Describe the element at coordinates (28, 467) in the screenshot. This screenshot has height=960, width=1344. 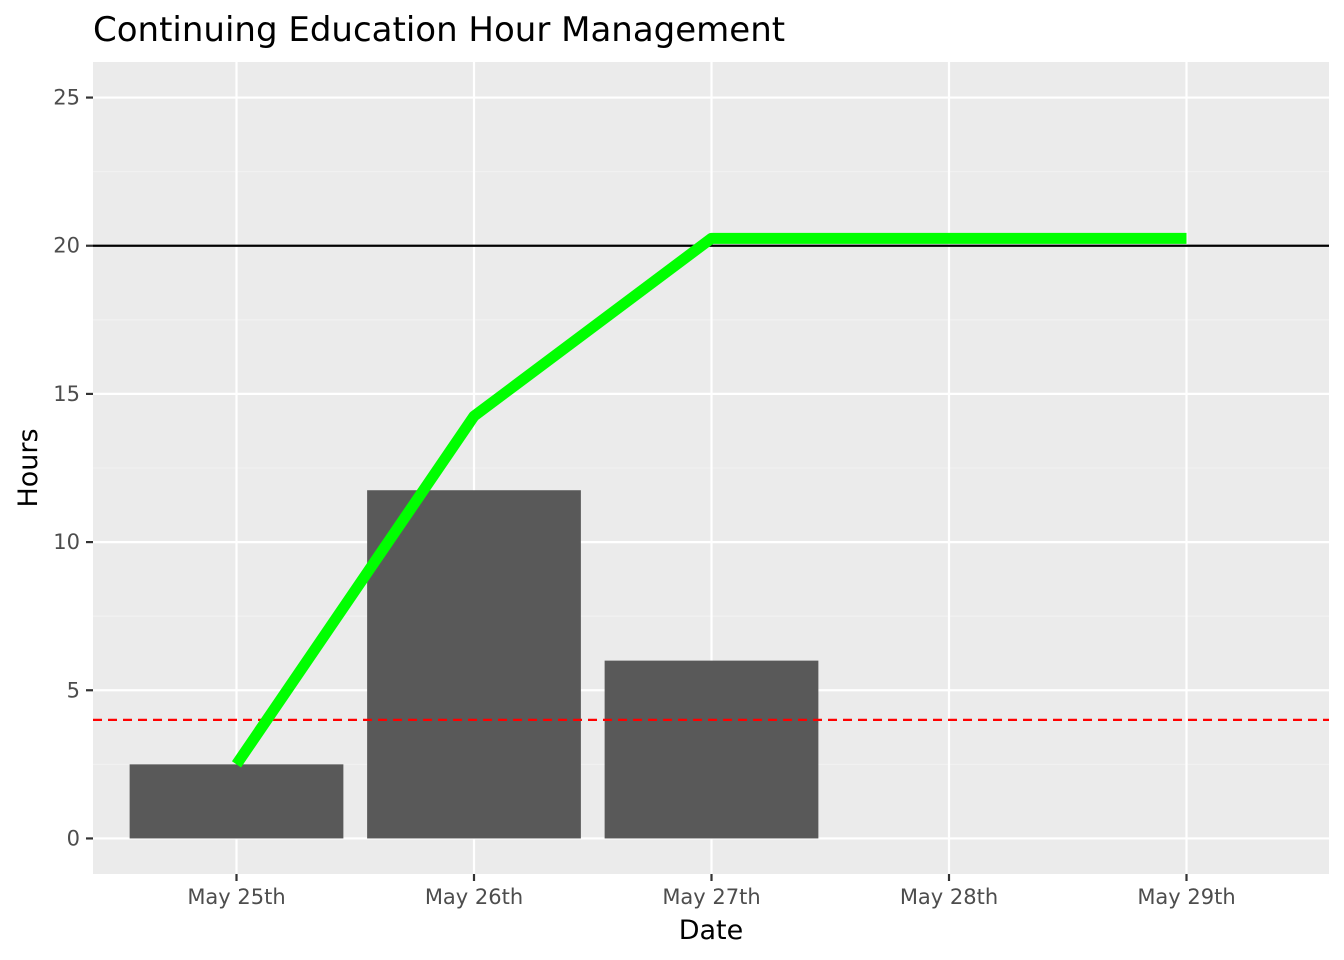
I see `y-axis-title: Hours` at that location.